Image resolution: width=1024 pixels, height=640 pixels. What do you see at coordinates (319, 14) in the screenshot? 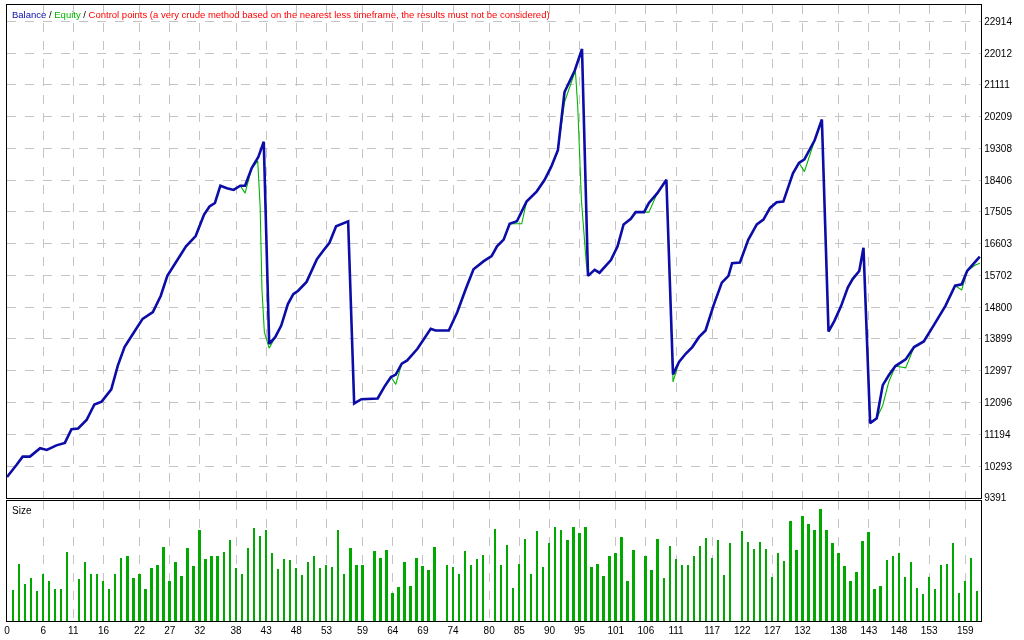
I see `legend-label: Control points (a very crude method based on the nearest less timeframe, the results must not be considered)` at bounding box center [319, 14].